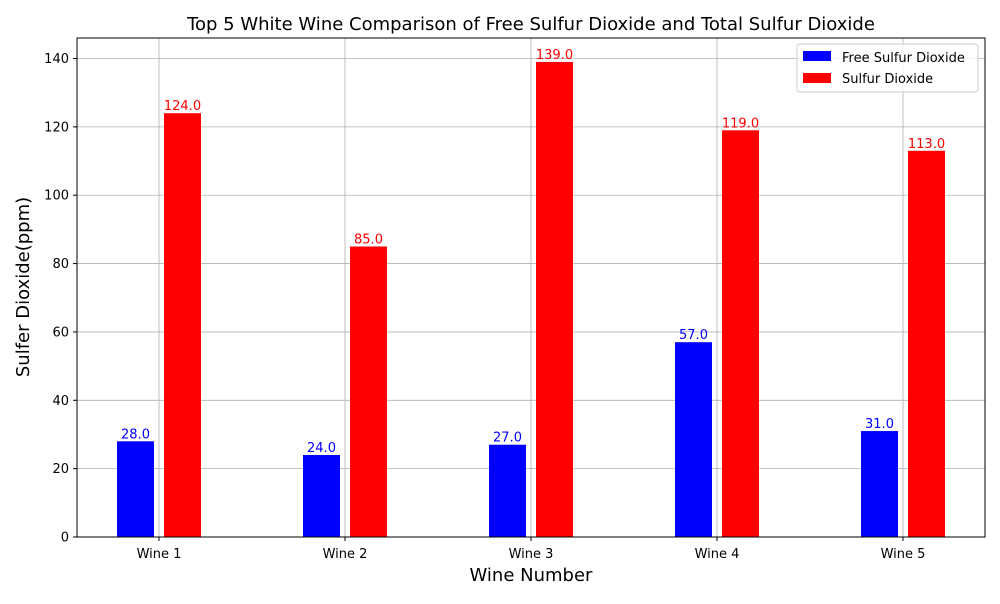 This screenshot has width=1000, height=604. What do you see at coordinates (532, 575) in the screenshot?
I see `x-axis-label: Wine Number` at bounding box center [532, 575].